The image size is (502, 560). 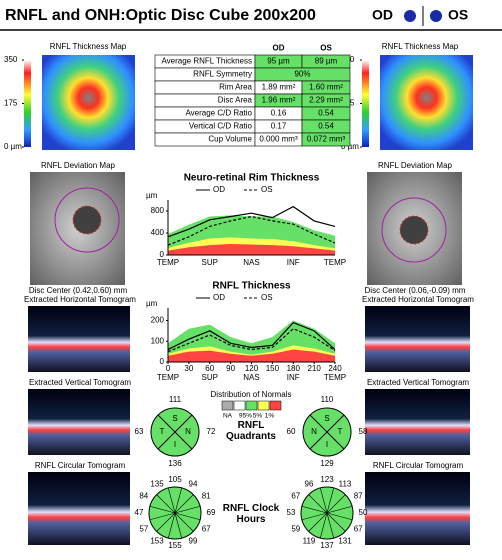 What do you see at coordinates (222, 74) in the screenshot?
I see `row-label: RNFL Symmetry` at bounding box center [222, 74].